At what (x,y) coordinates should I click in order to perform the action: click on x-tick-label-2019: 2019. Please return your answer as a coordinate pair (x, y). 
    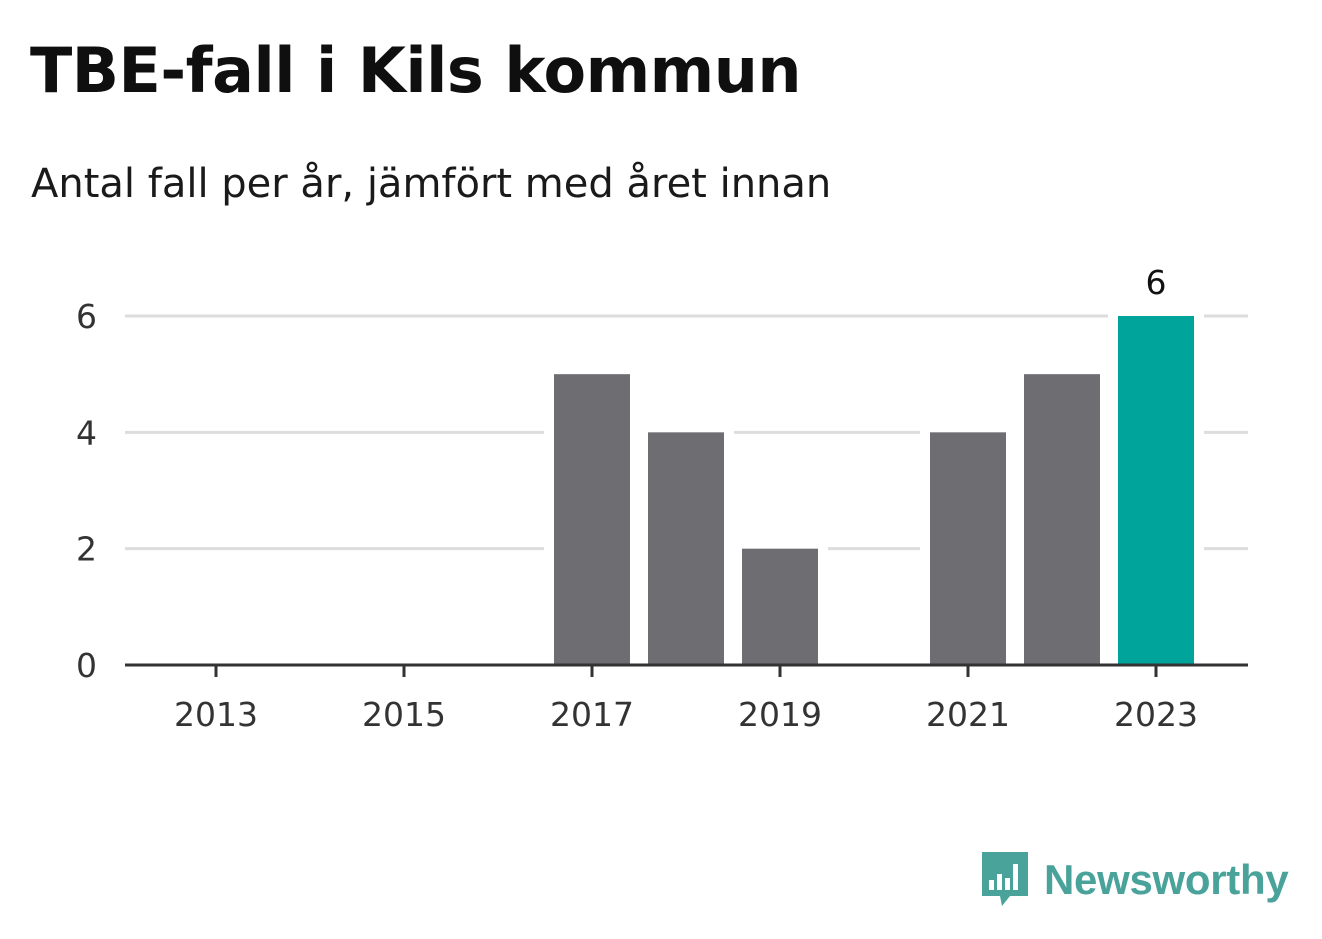
    Looking at the image, I should click on (780, 714).